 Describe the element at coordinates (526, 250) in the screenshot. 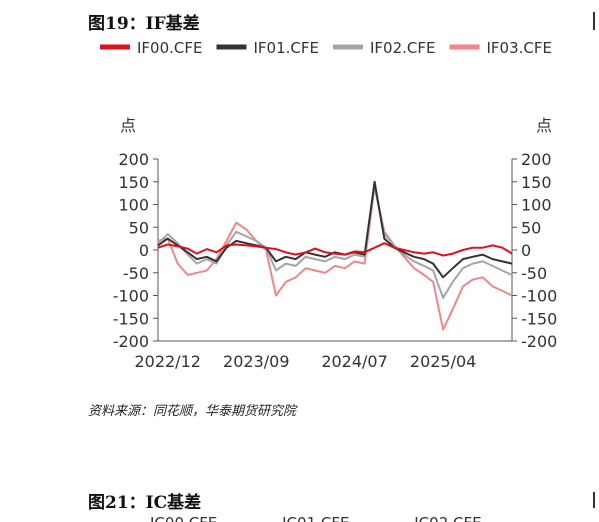

I see `y-tick-label-right: 0` at that location.